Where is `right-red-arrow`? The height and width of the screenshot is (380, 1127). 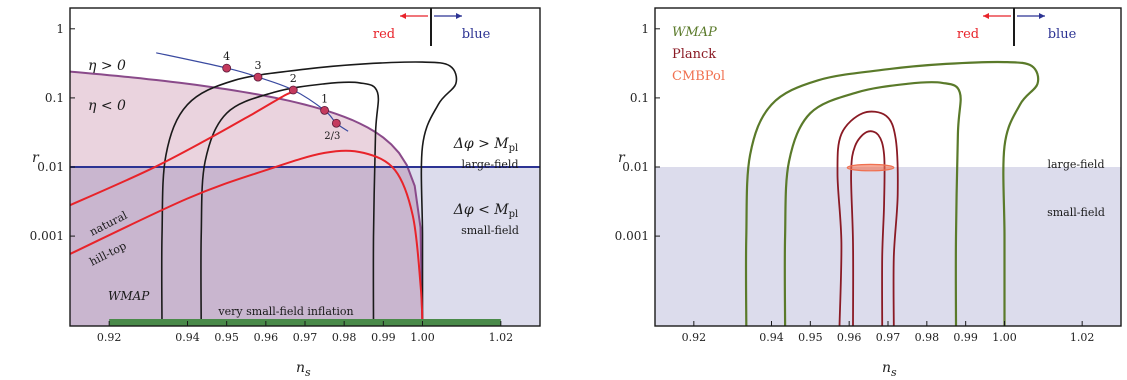
right-red-arrow is located at coordinates (997, 16).